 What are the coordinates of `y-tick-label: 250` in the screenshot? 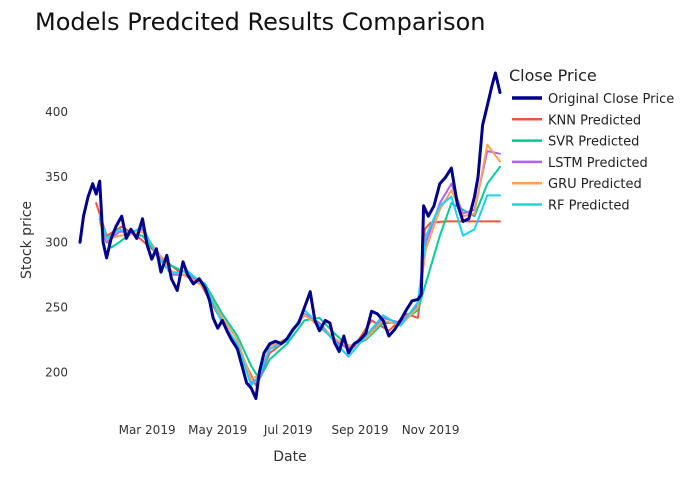 It's located at (56, 307).